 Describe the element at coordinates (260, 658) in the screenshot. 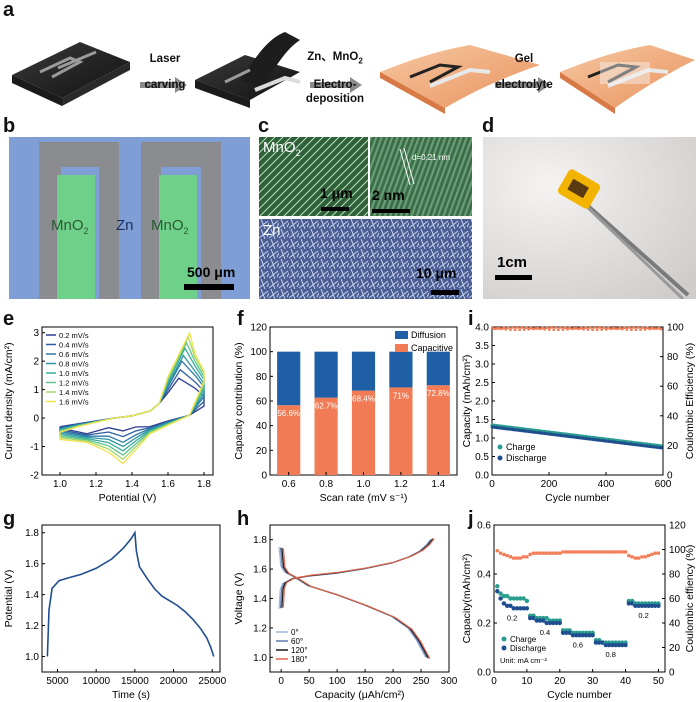

I see `bend-y-tick-label: 1.0` at that location.